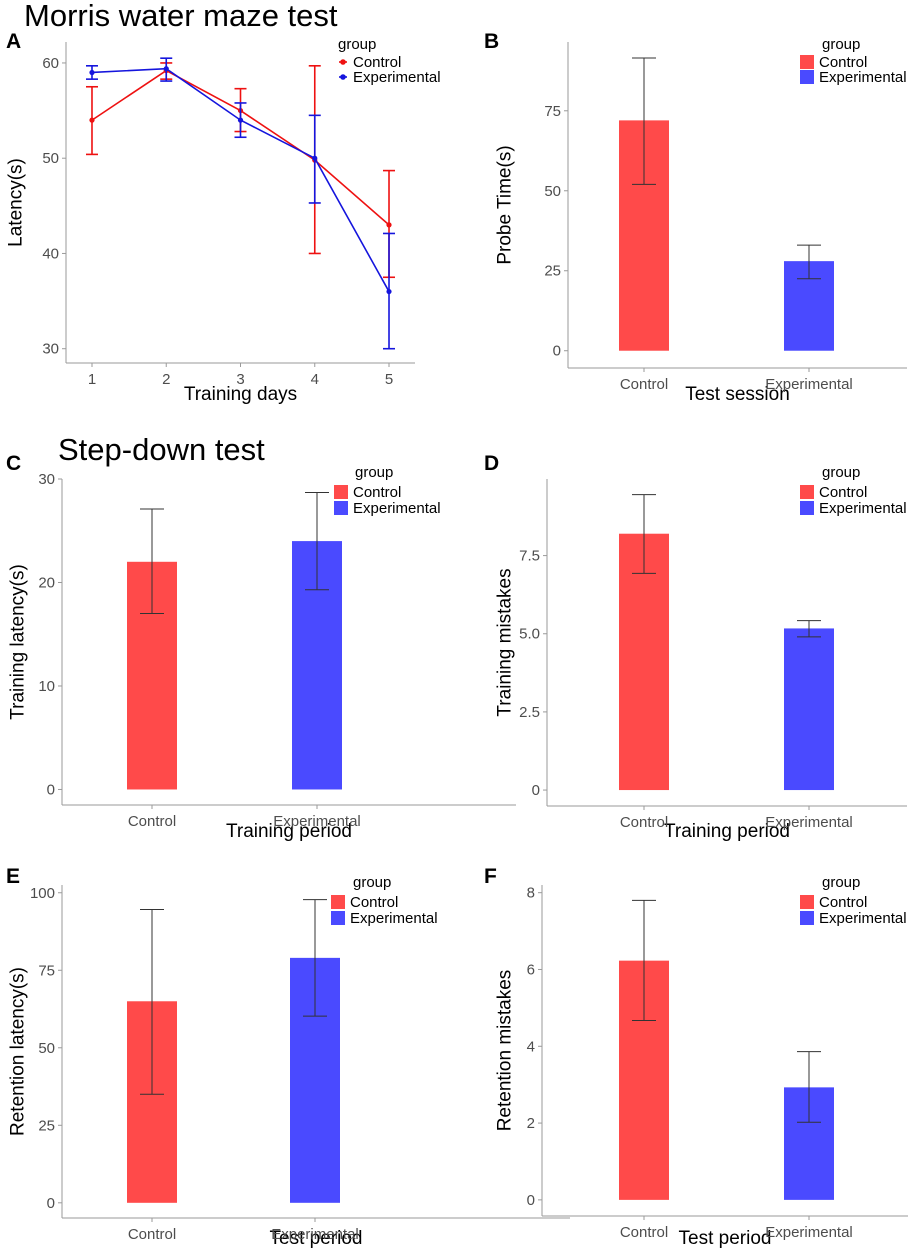 The height and width of the screenshot is (1252, 913). Describe the element at coordinates (529, 712) in the screenshot. I see `y-tick-label: 2.5` at that location.